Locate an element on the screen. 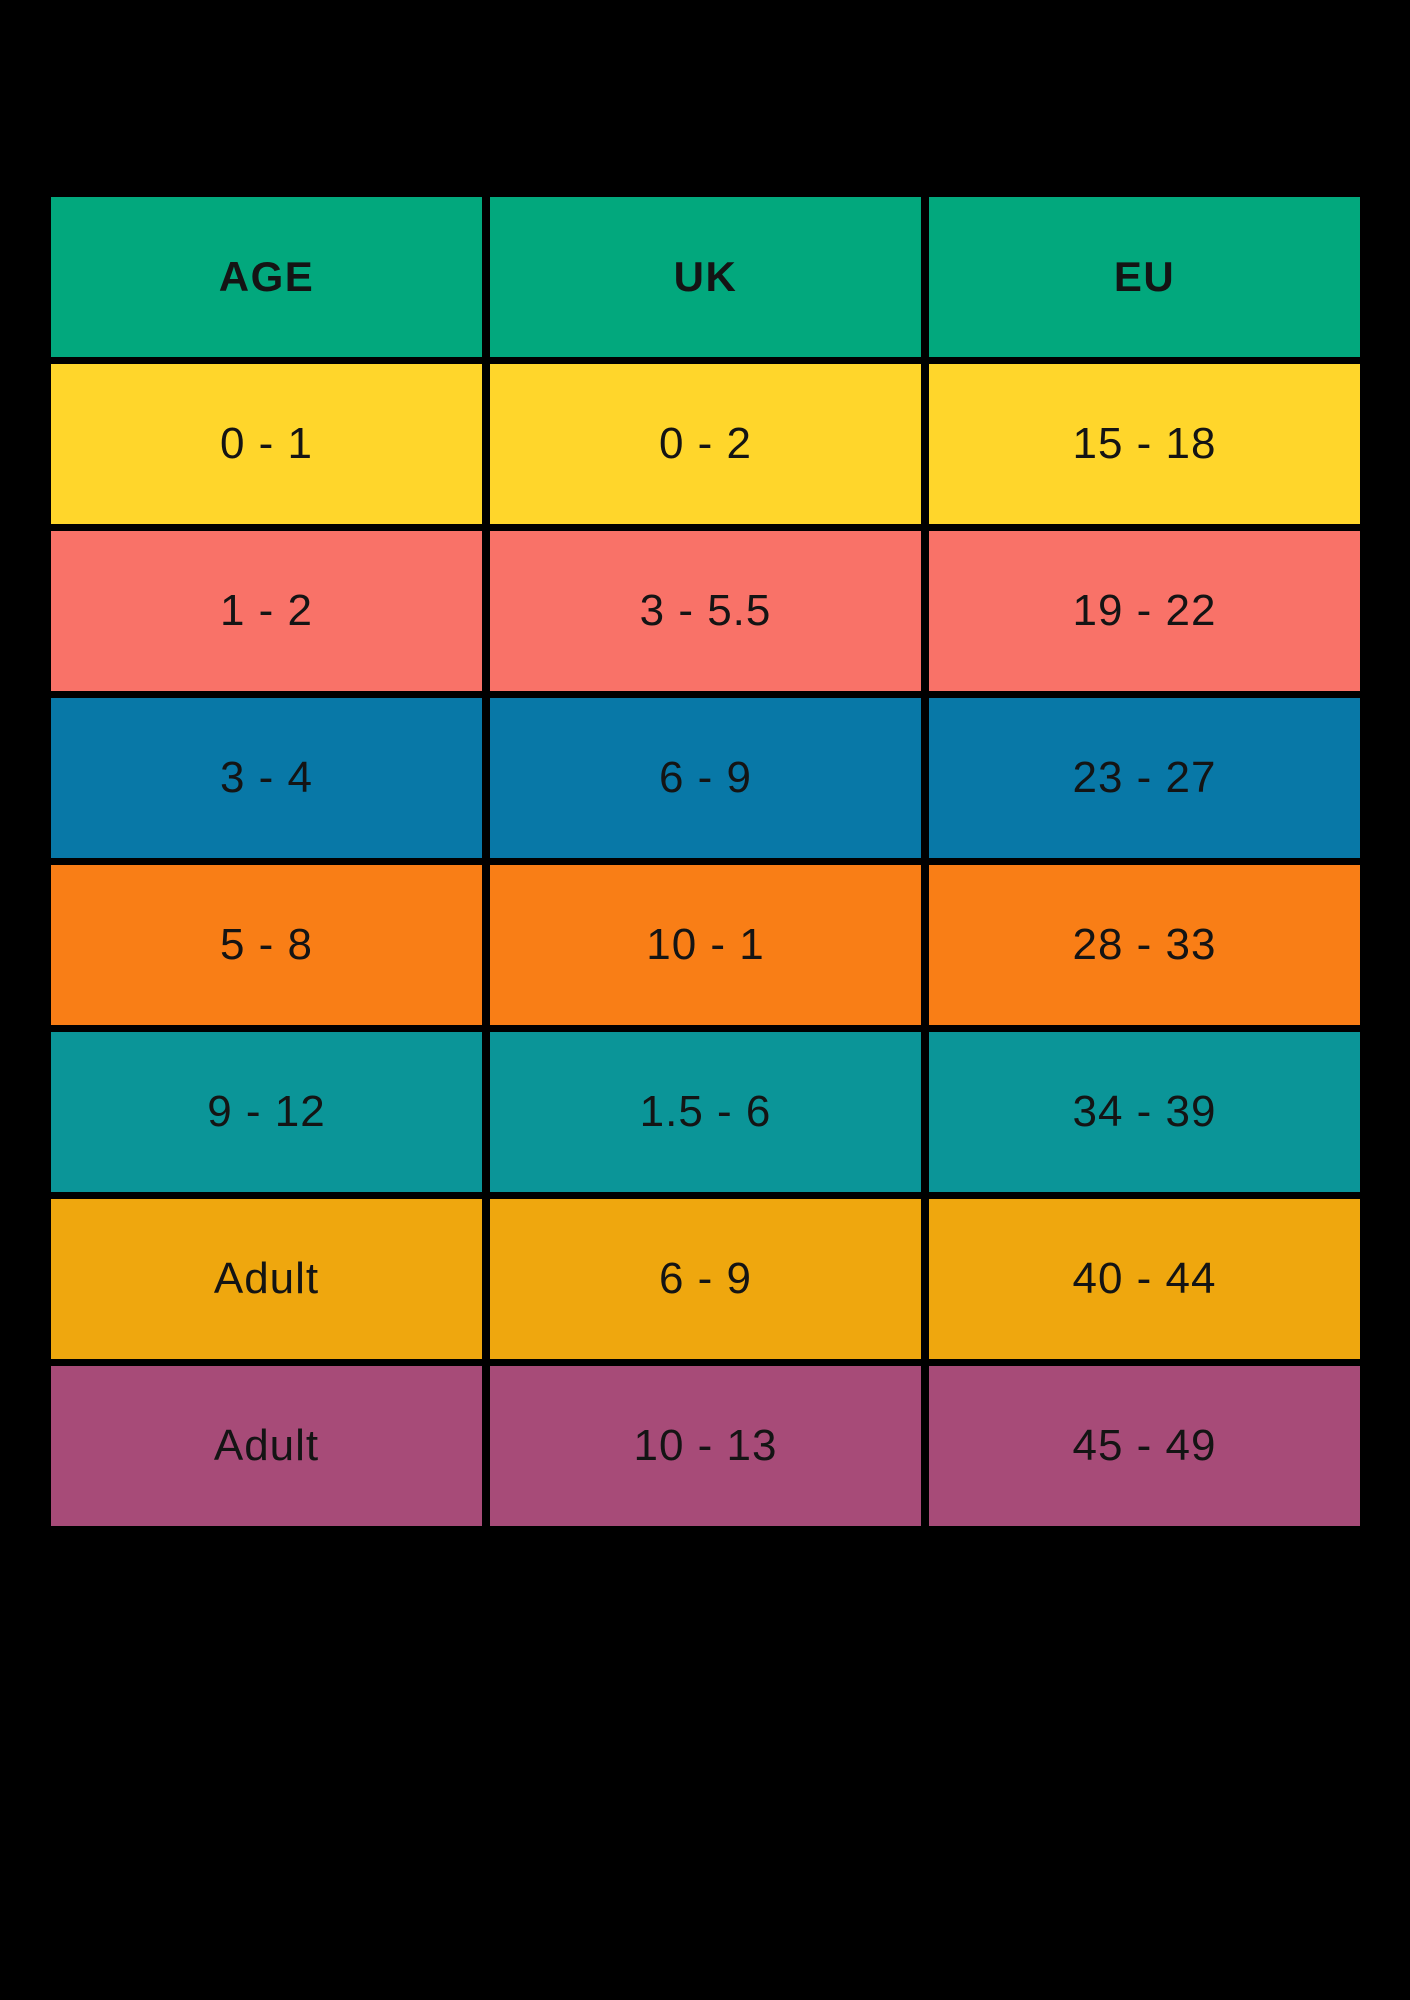  cell-age: 3 - 4 is located at coordinates (266, 778).